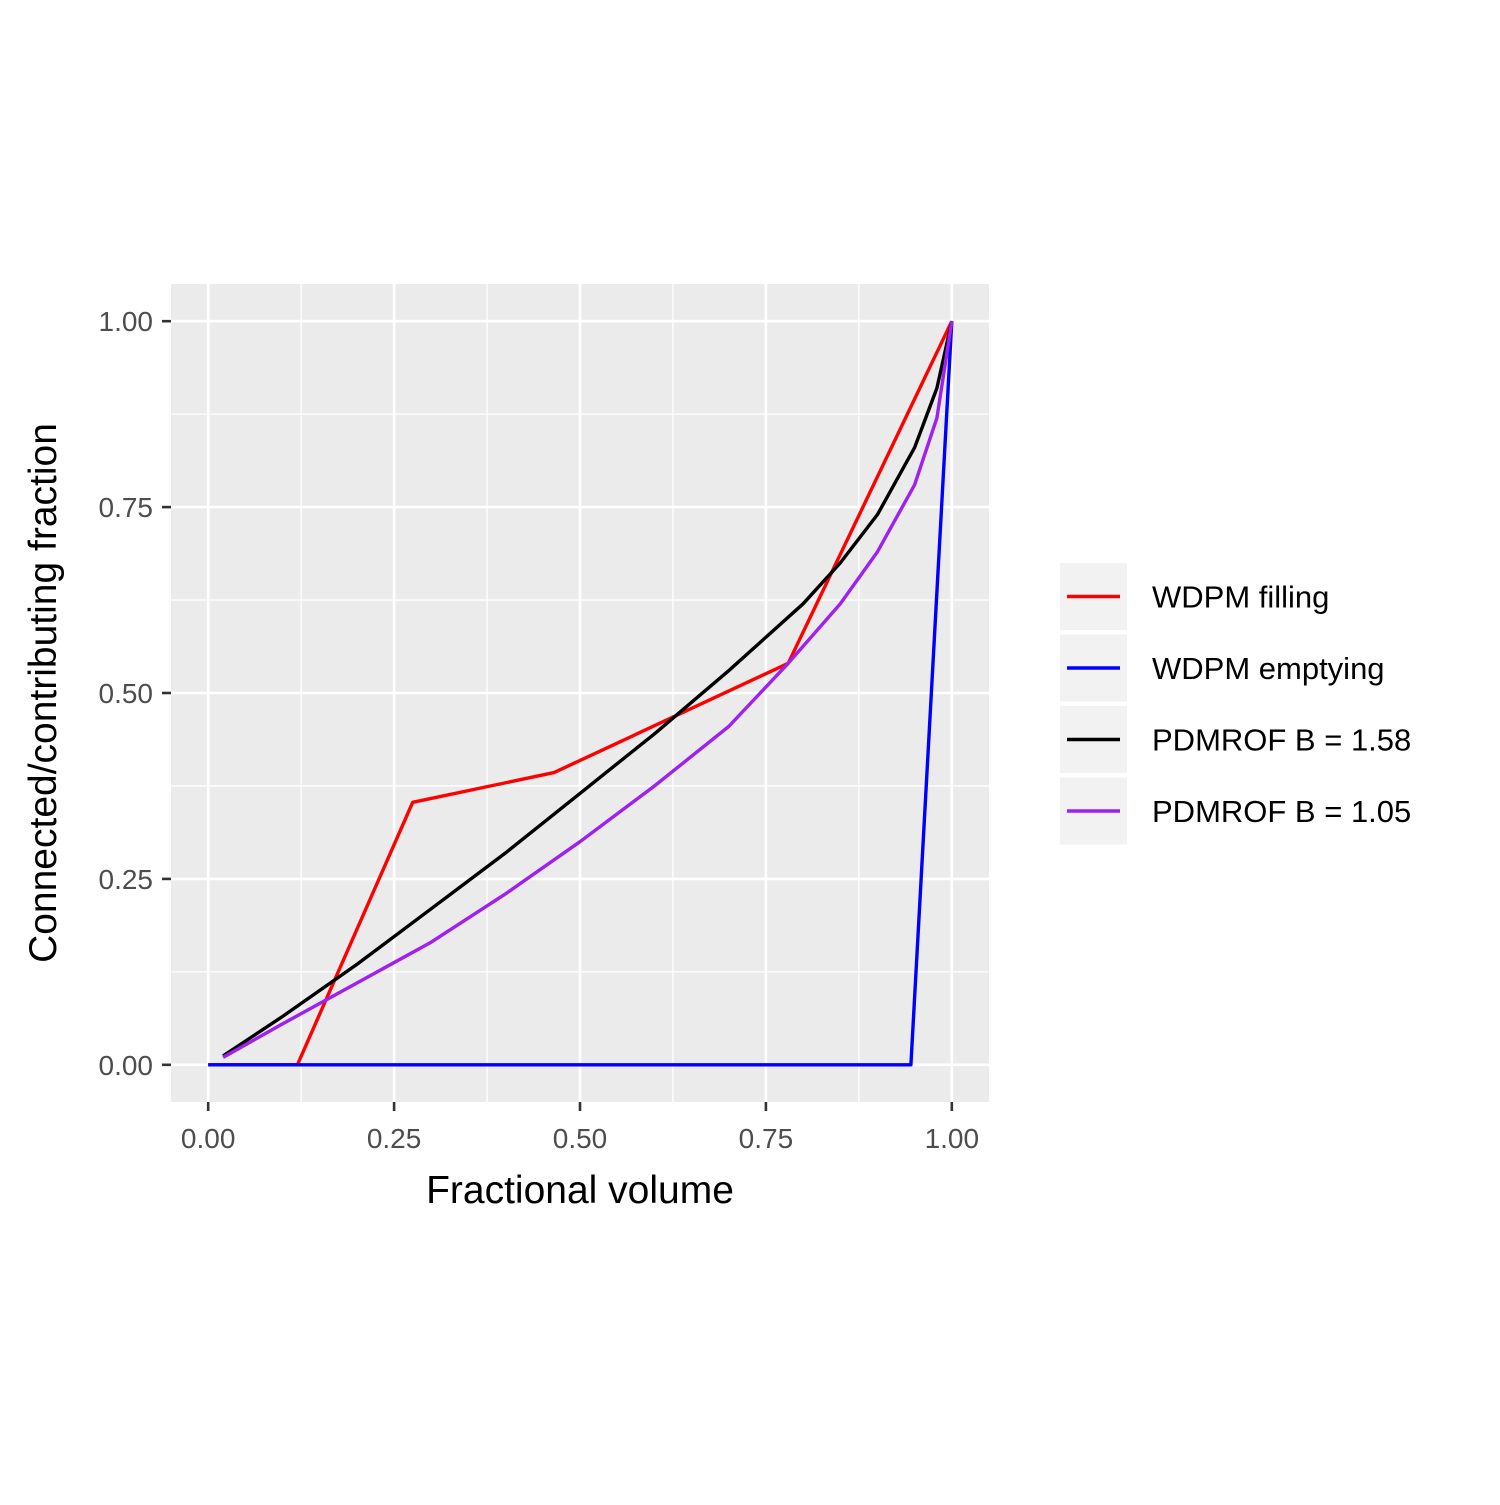 This screenshot has height=1505, width=1500. What do you see at coordinates (580, 1190) in the screenshot?
I see `x-axis-title: Fractional volume` at bounding box center [580, 1190].